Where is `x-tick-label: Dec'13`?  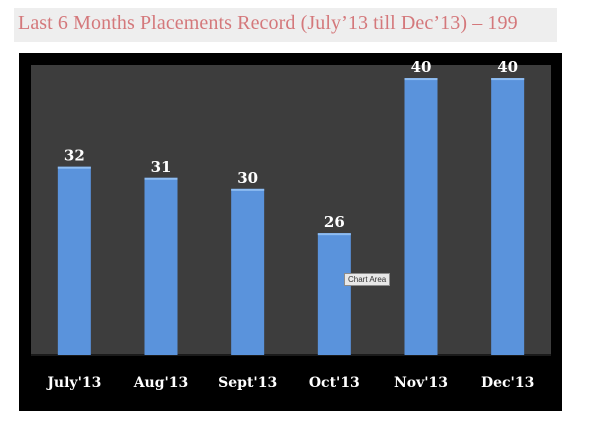
x-tick-label: Dec'13 is located at coordinates (507, 383).